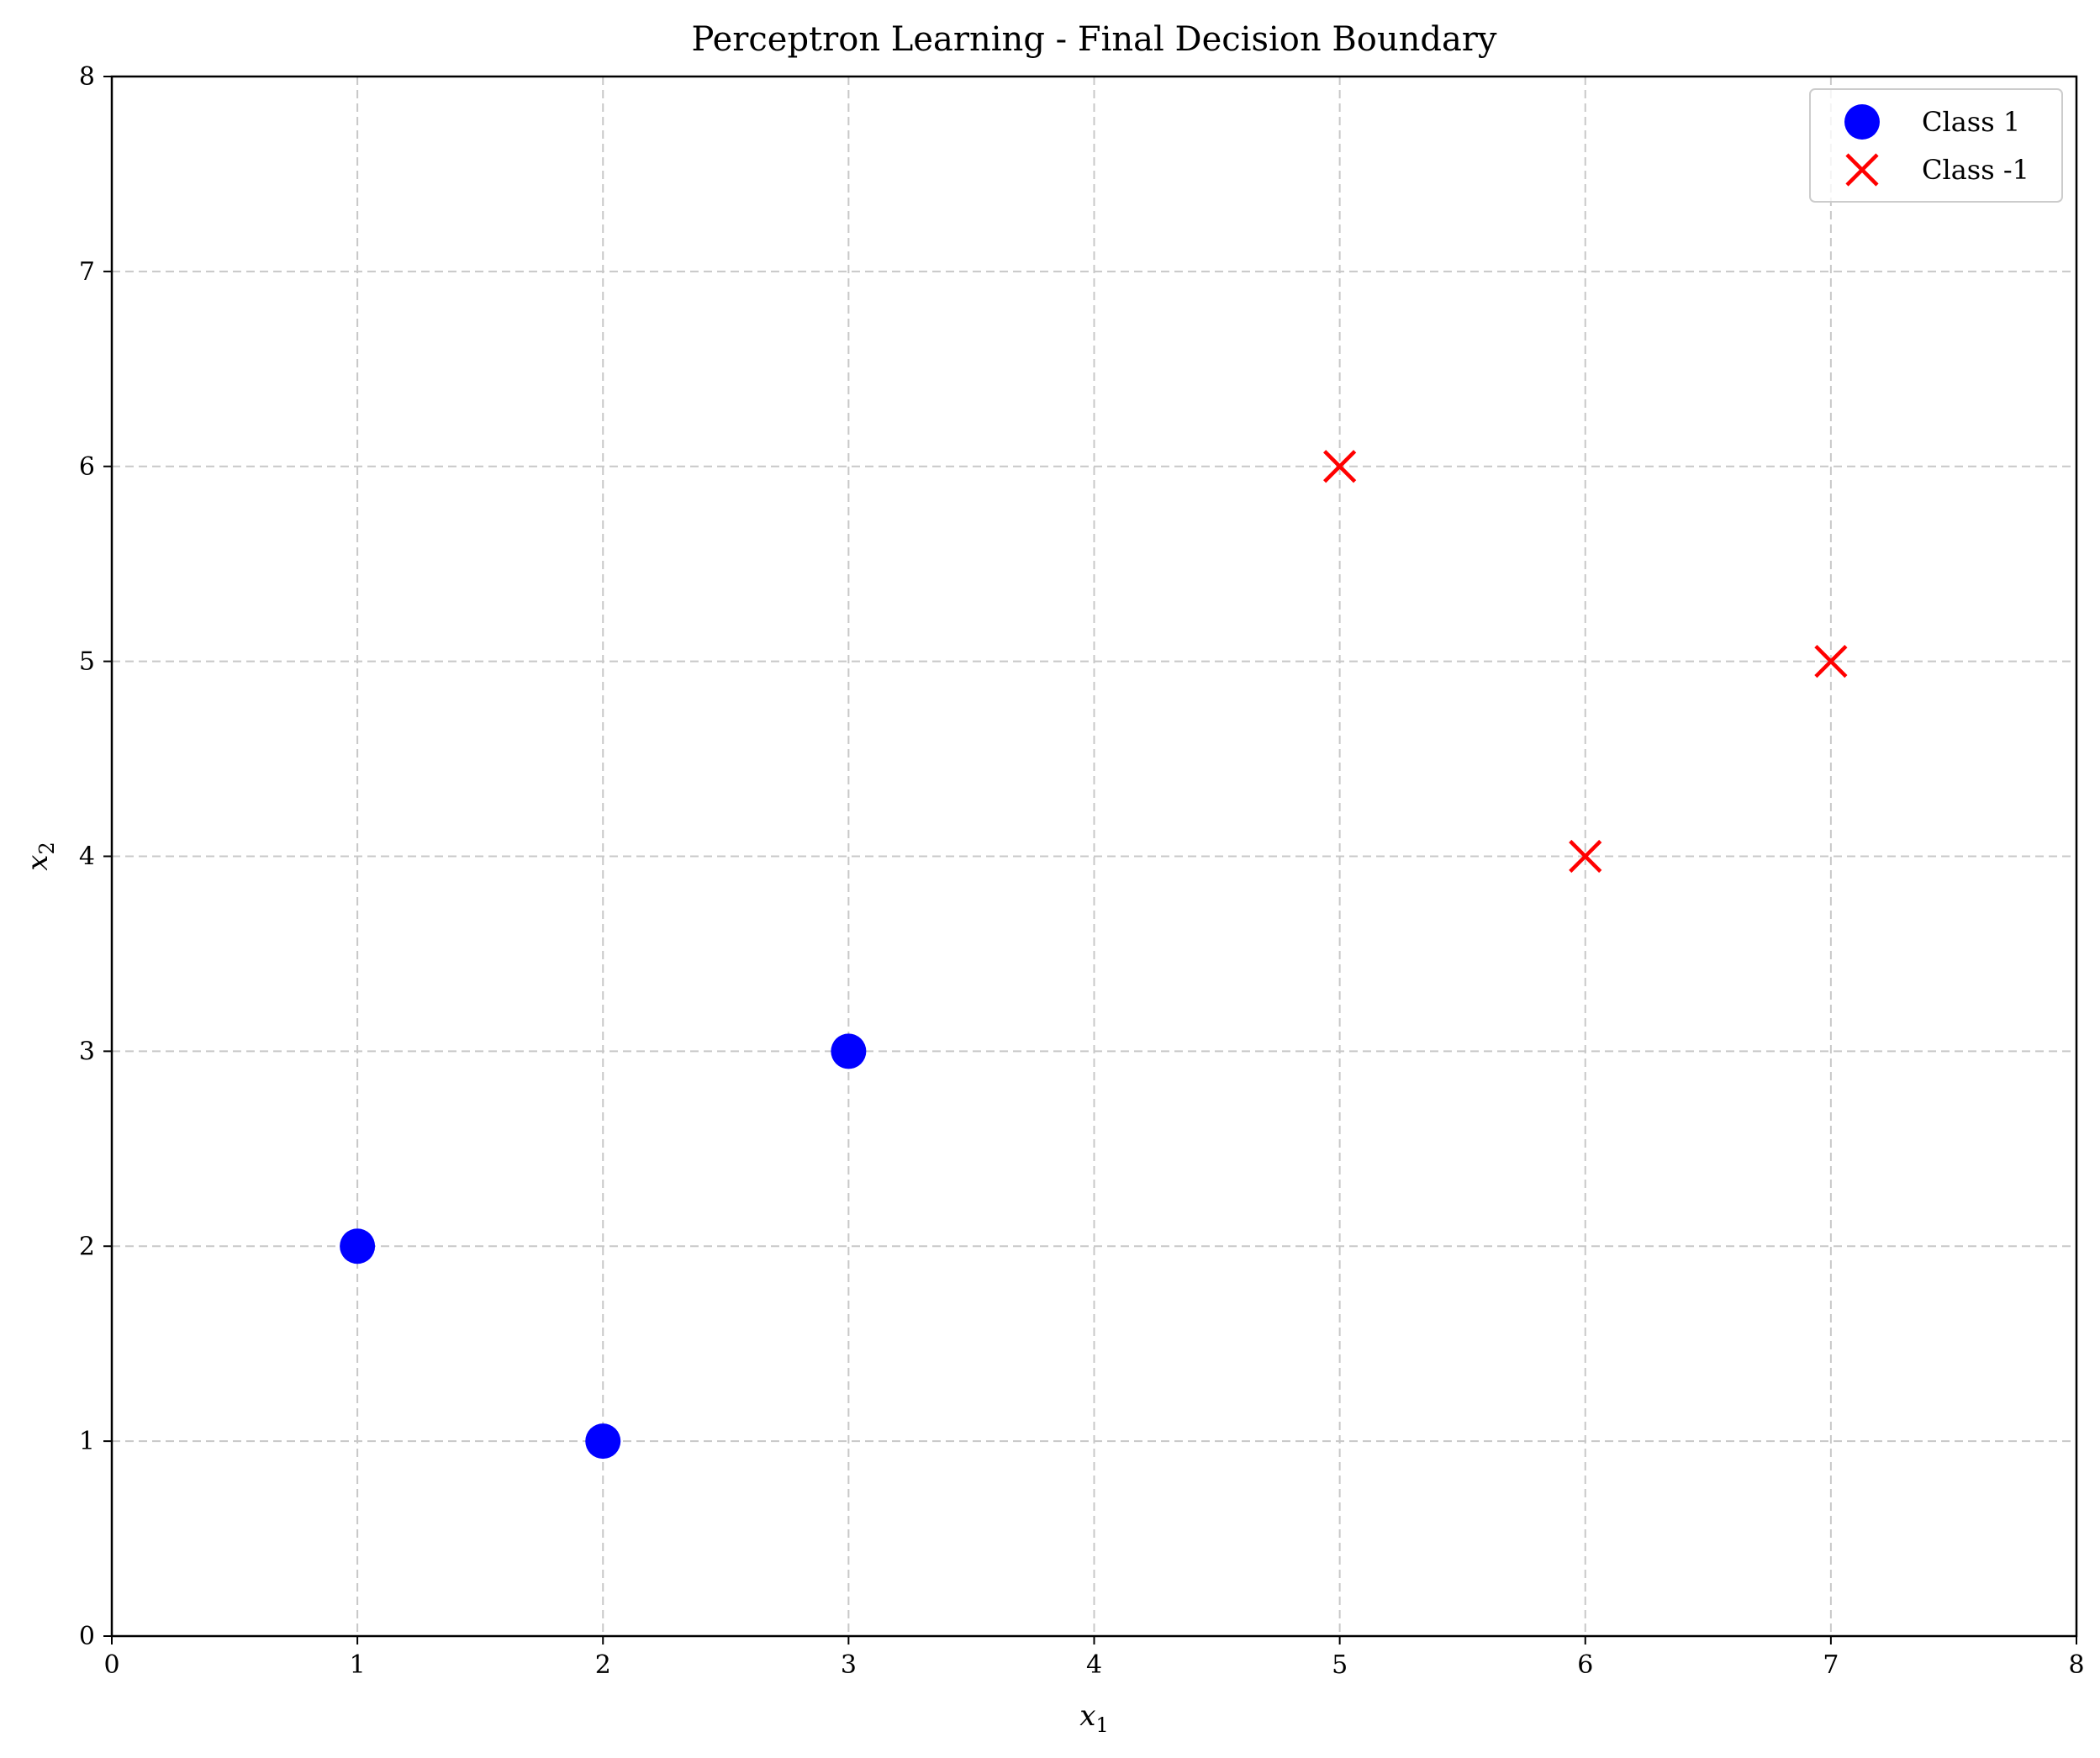  I want to click on x-axis-label: x1, so click(1093, 1718).